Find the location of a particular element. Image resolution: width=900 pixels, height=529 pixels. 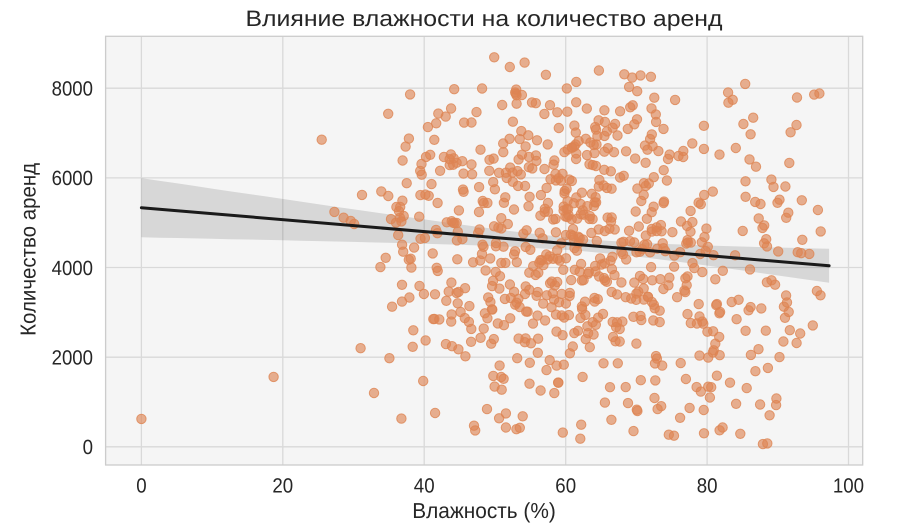

svg-text: Влажность (%) is located at coordinates (484, 510).